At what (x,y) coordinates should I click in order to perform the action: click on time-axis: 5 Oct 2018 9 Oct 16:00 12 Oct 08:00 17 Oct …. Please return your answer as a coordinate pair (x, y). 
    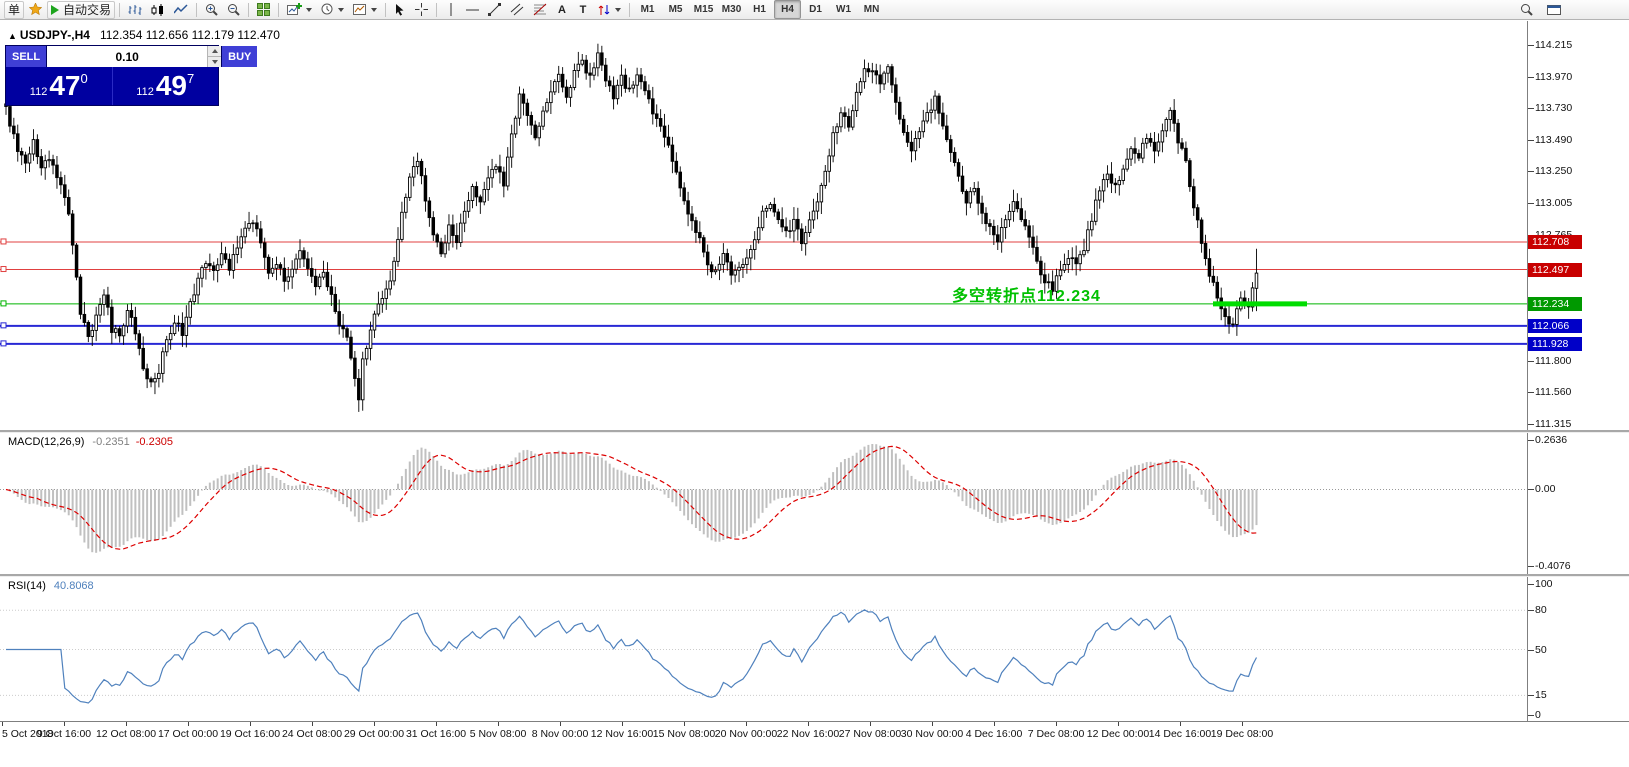
    Looking at the image, I should click on (814, 732).